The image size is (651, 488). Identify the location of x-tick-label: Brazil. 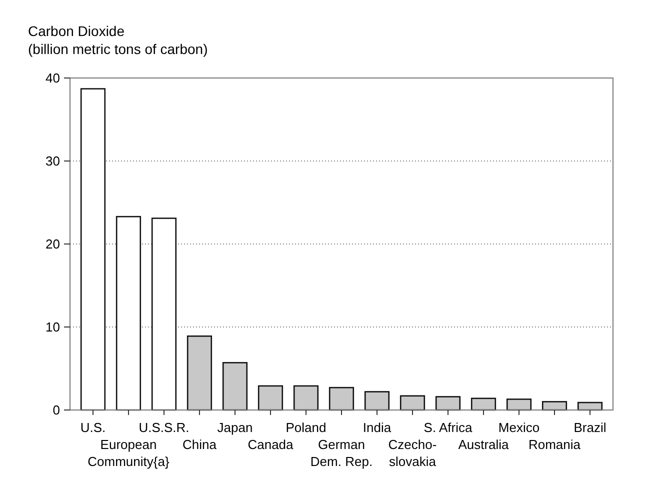
(590, 427).